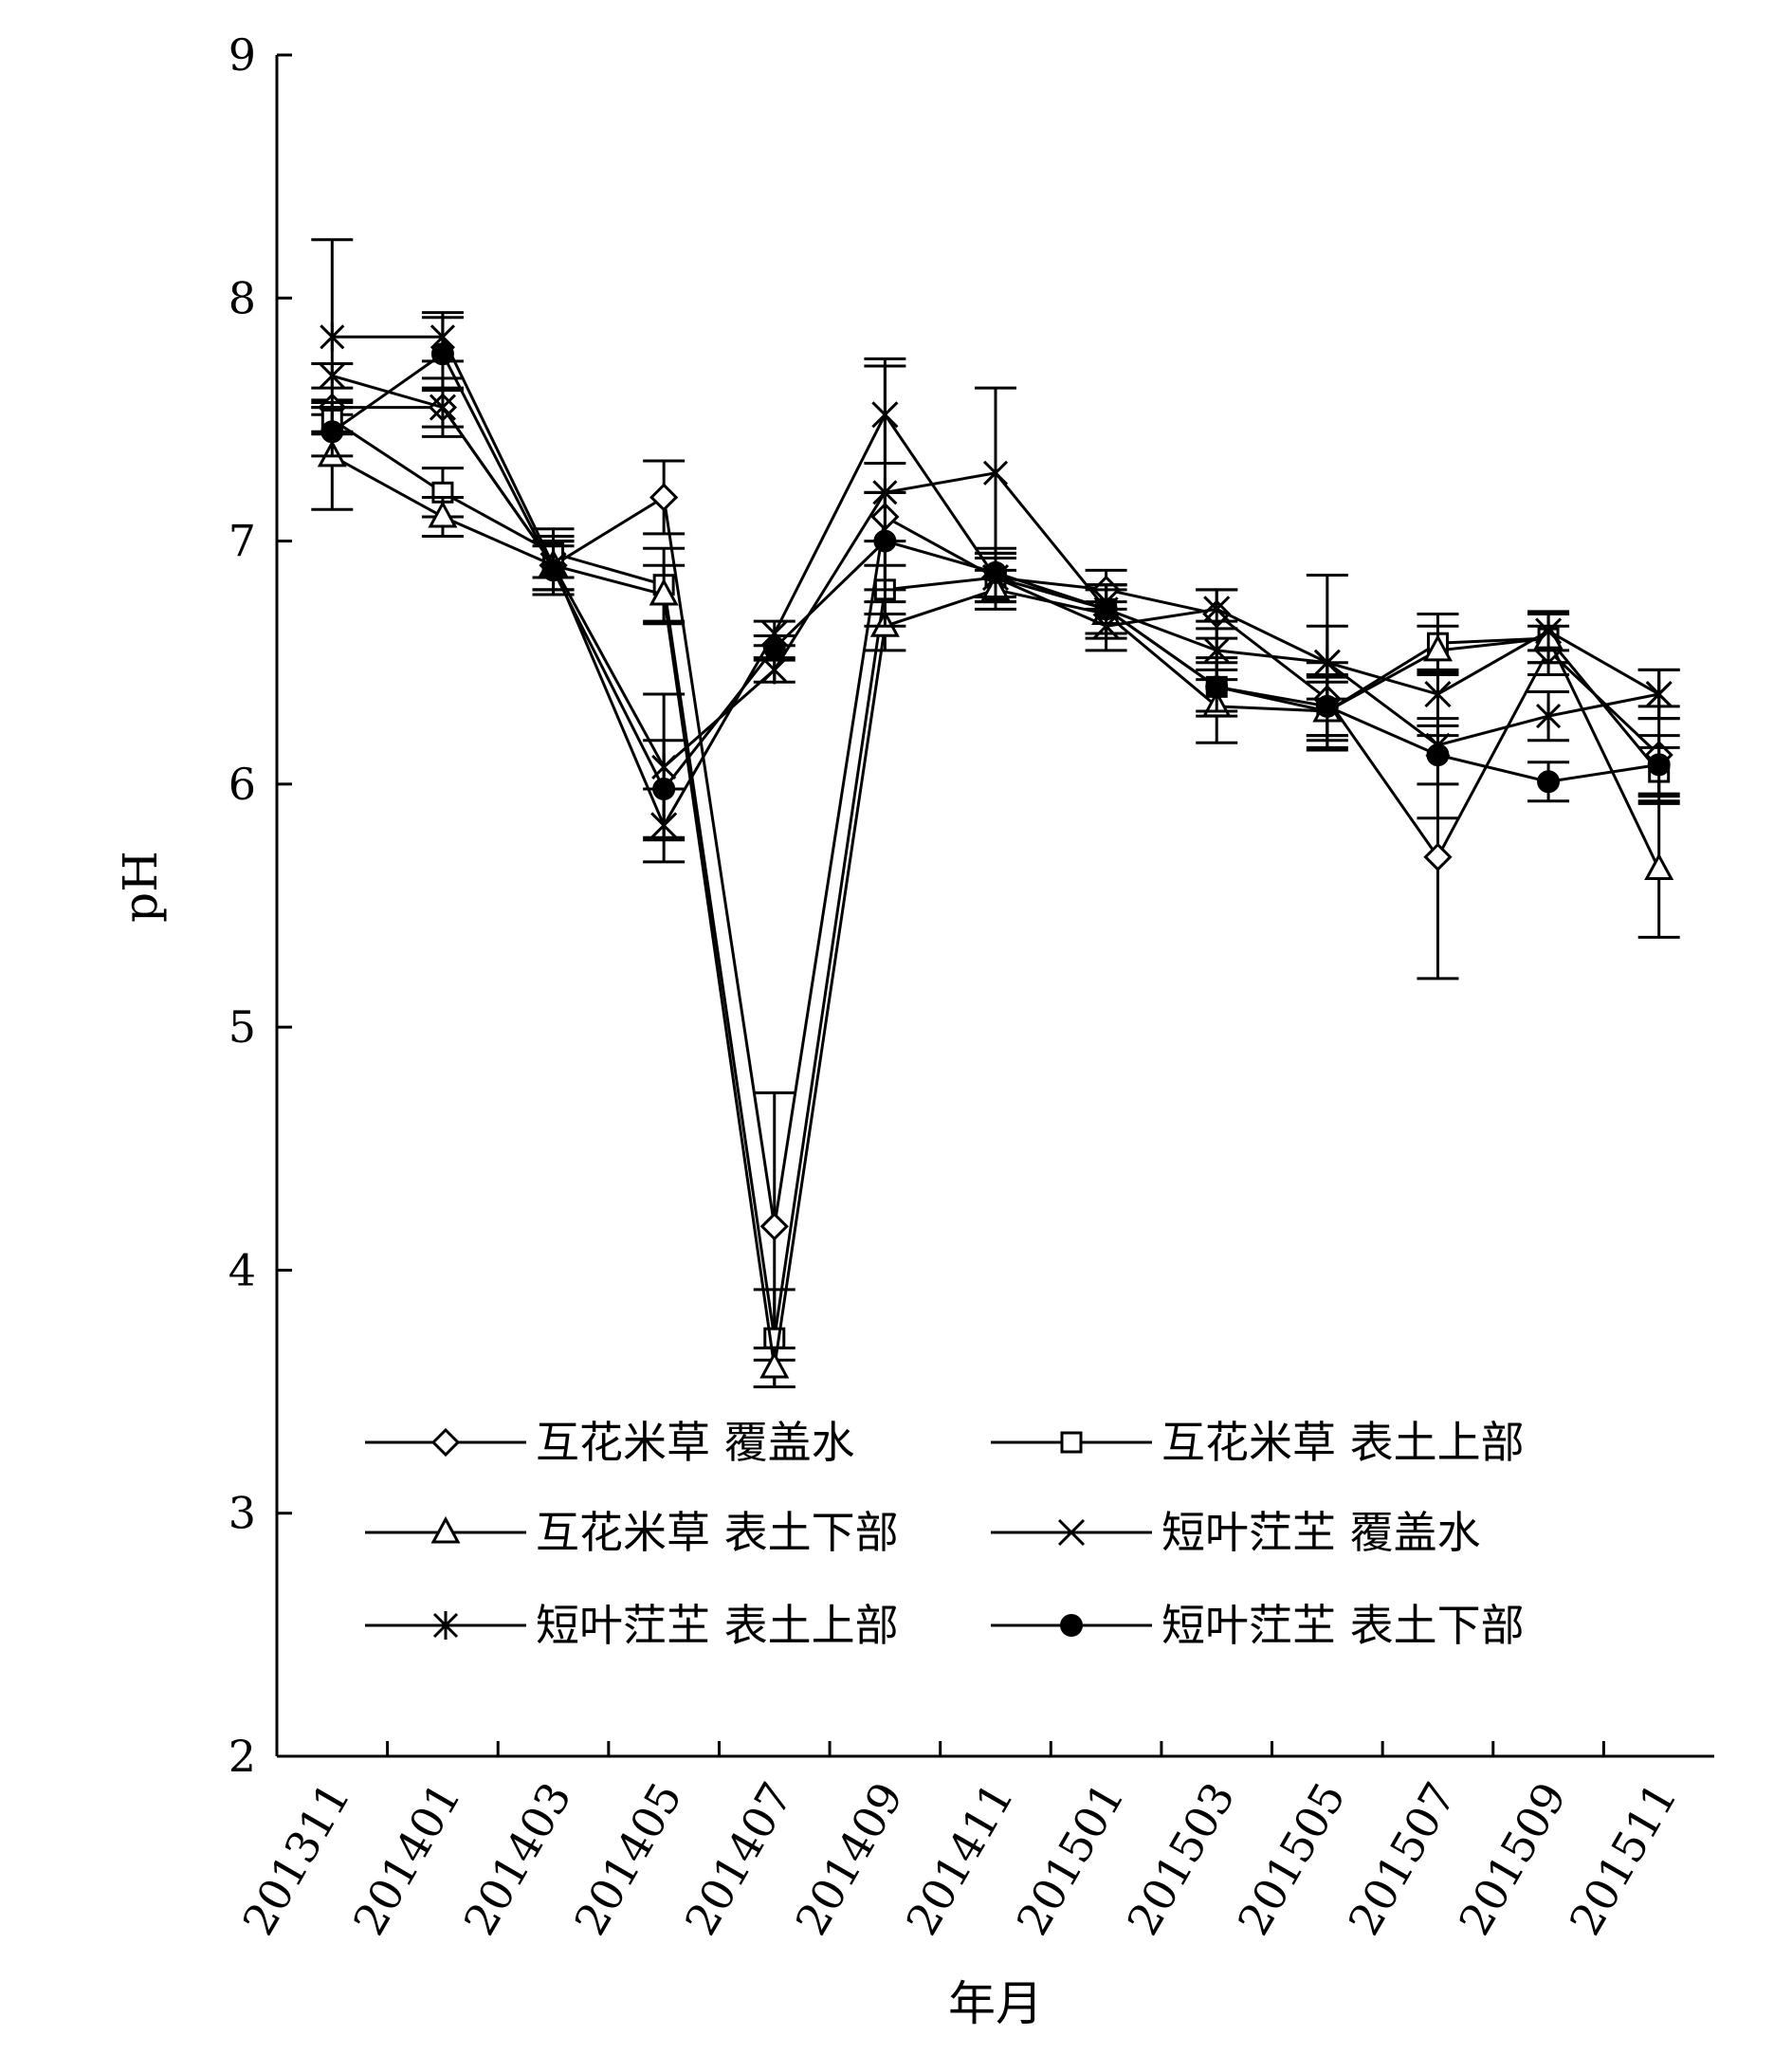  What do you see at coordinates (1343, 1626) in the screenshot?
I see `legend-label-5: 短叶茳芏 表土下部` at bounding box center [1343, 1626].